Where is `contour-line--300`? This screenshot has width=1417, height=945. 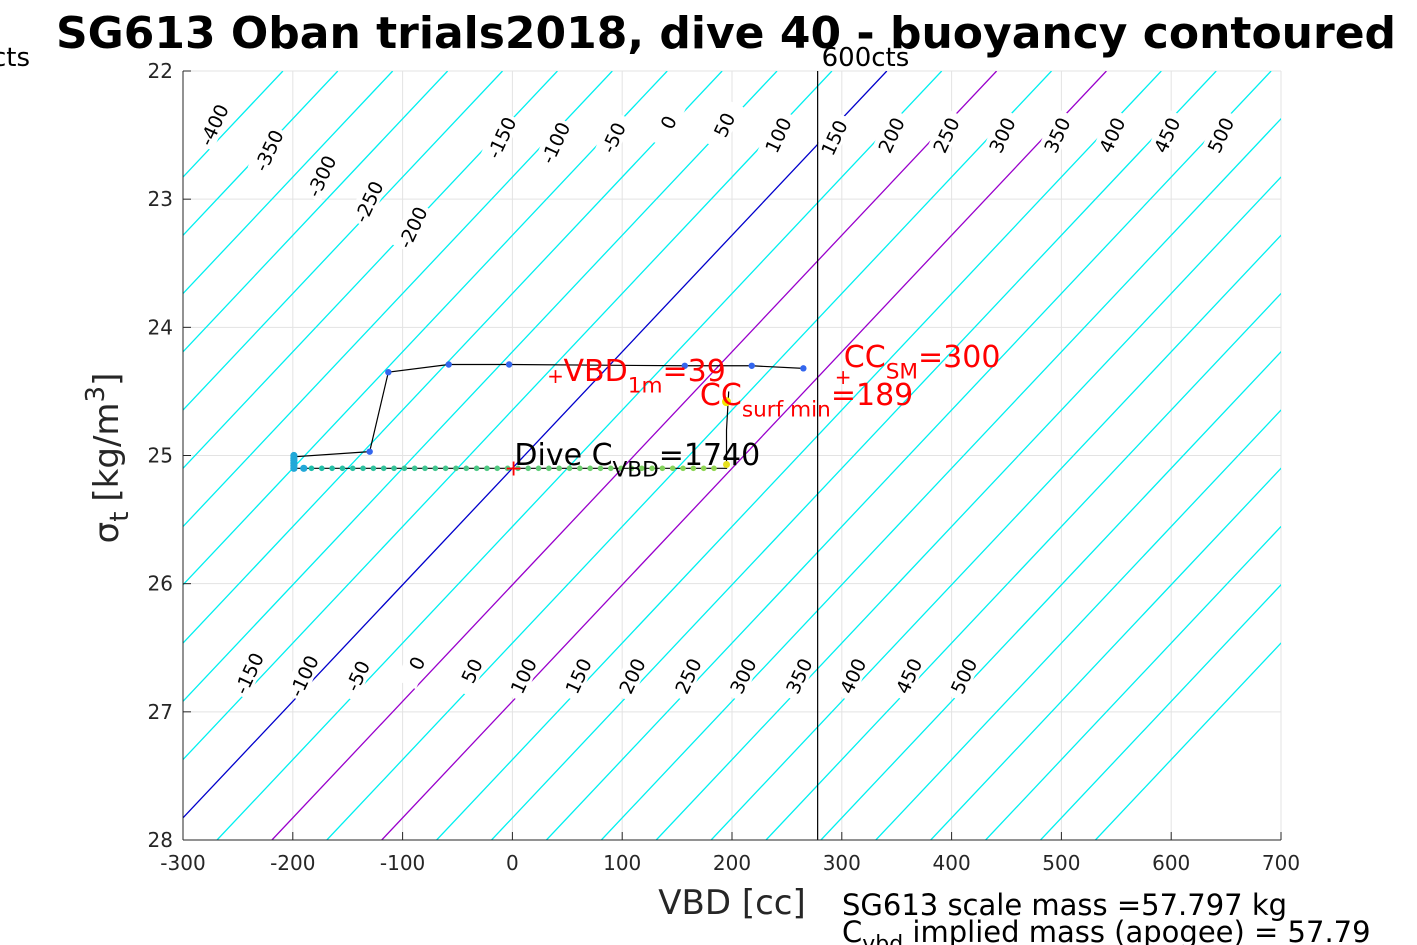 contour-line--300 is located at coordinates (370, 270).